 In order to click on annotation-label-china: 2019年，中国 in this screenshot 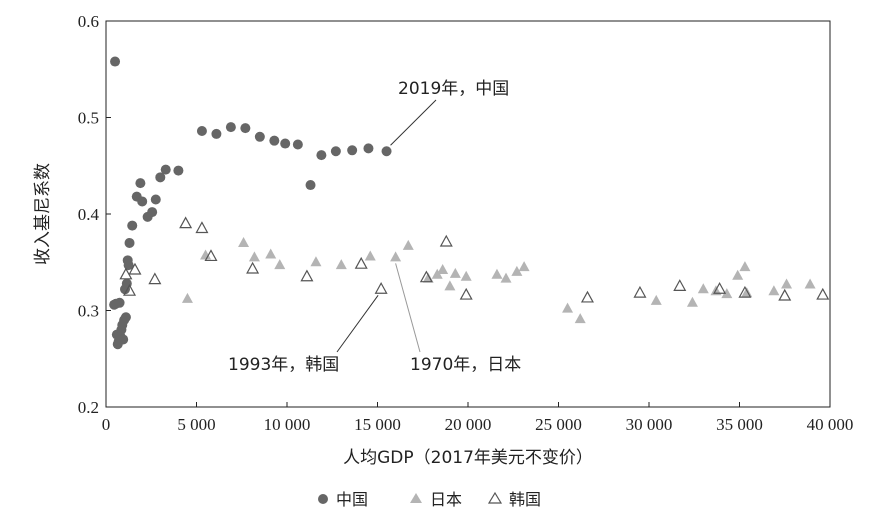, I will do `click(453, 89)`.